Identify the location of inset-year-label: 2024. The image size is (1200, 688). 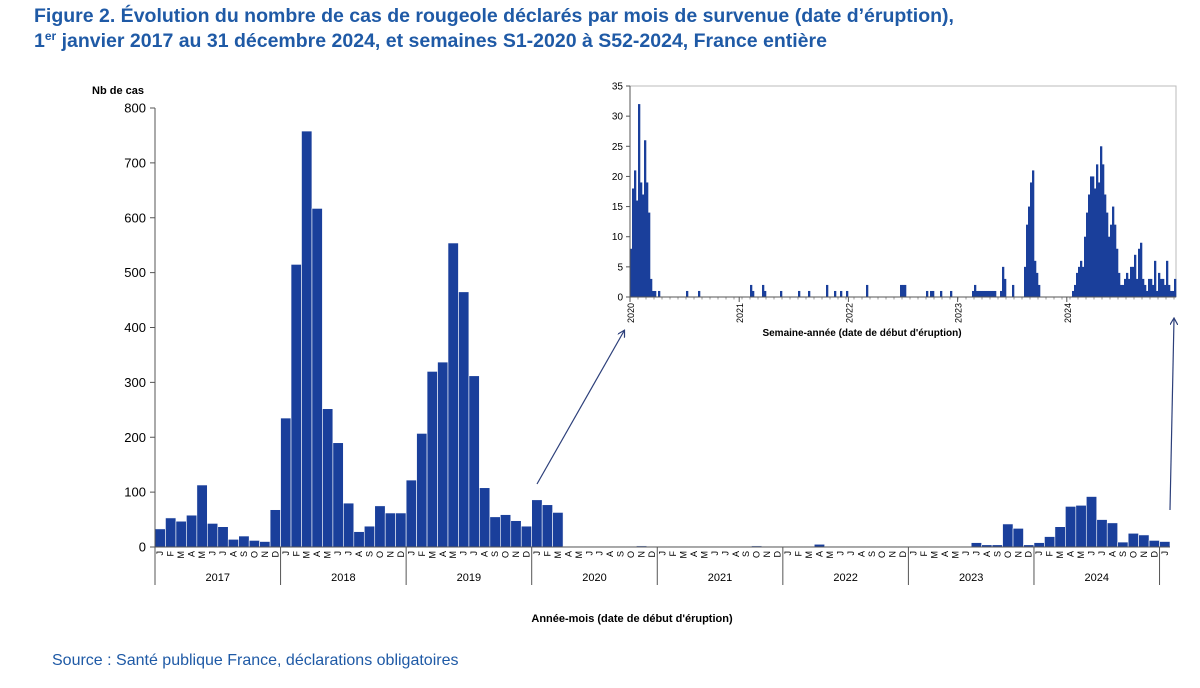
(1068, 313).